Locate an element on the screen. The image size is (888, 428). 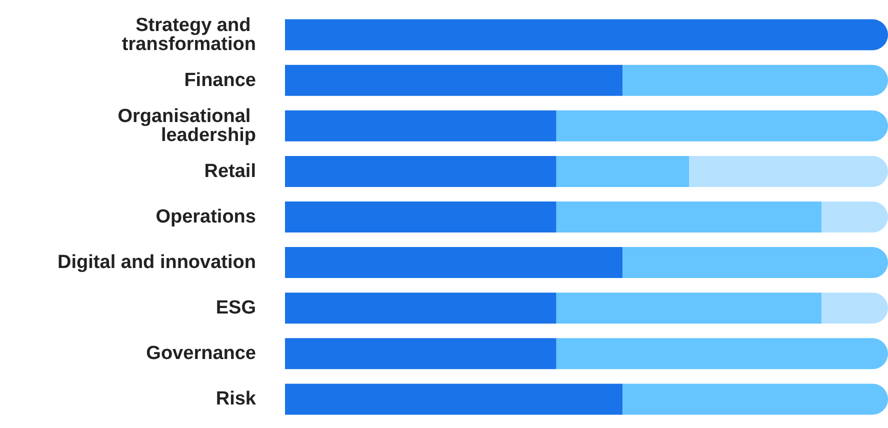
y-tick-label: Digital and innovation is located at coordinates (157, 263).